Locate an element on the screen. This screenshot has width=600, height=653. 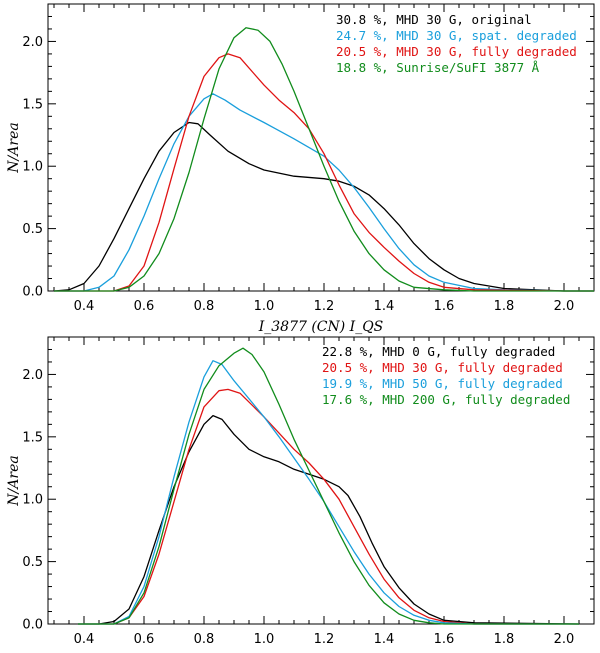
legend-entry: 17.6 %, MHD 200 G, fully degraded is located at coordinates (446, 399).